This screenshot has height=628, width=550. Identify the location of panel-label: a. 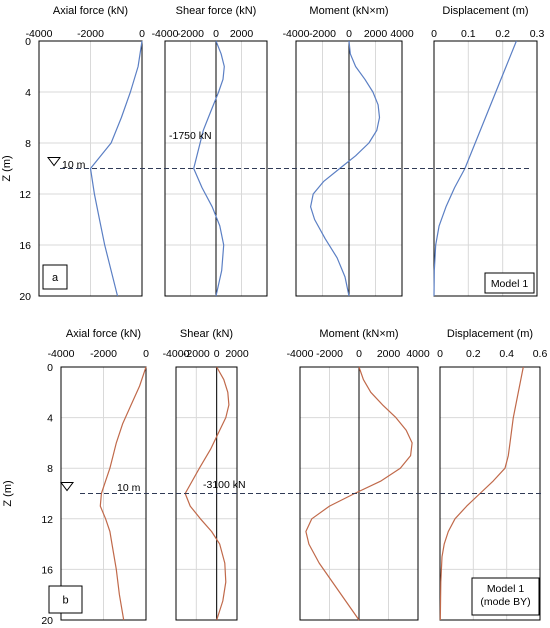
(55, 278).